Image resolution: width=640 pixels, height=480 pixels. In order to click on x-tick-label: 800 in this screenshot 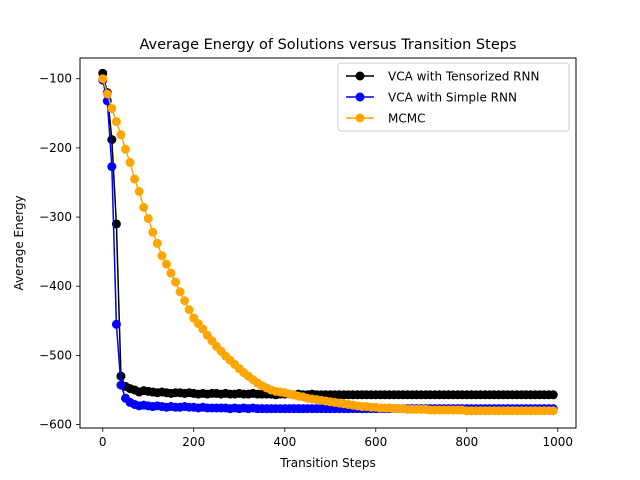, I will do `click(466, 442)`.